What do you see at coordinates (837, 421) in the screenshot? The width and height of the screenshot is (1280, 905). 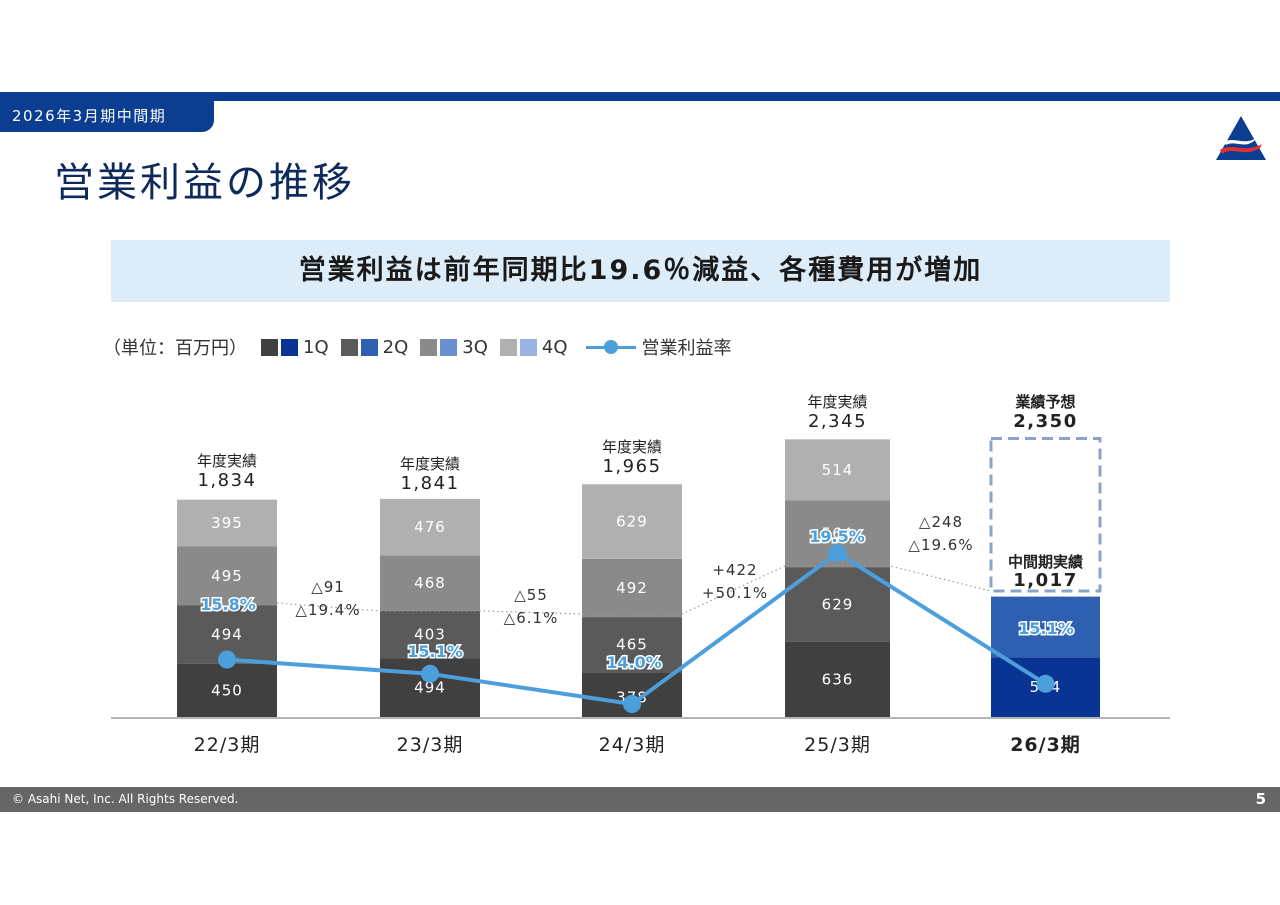 I see `total-value: 2,345` at bounding box center [837, 421].